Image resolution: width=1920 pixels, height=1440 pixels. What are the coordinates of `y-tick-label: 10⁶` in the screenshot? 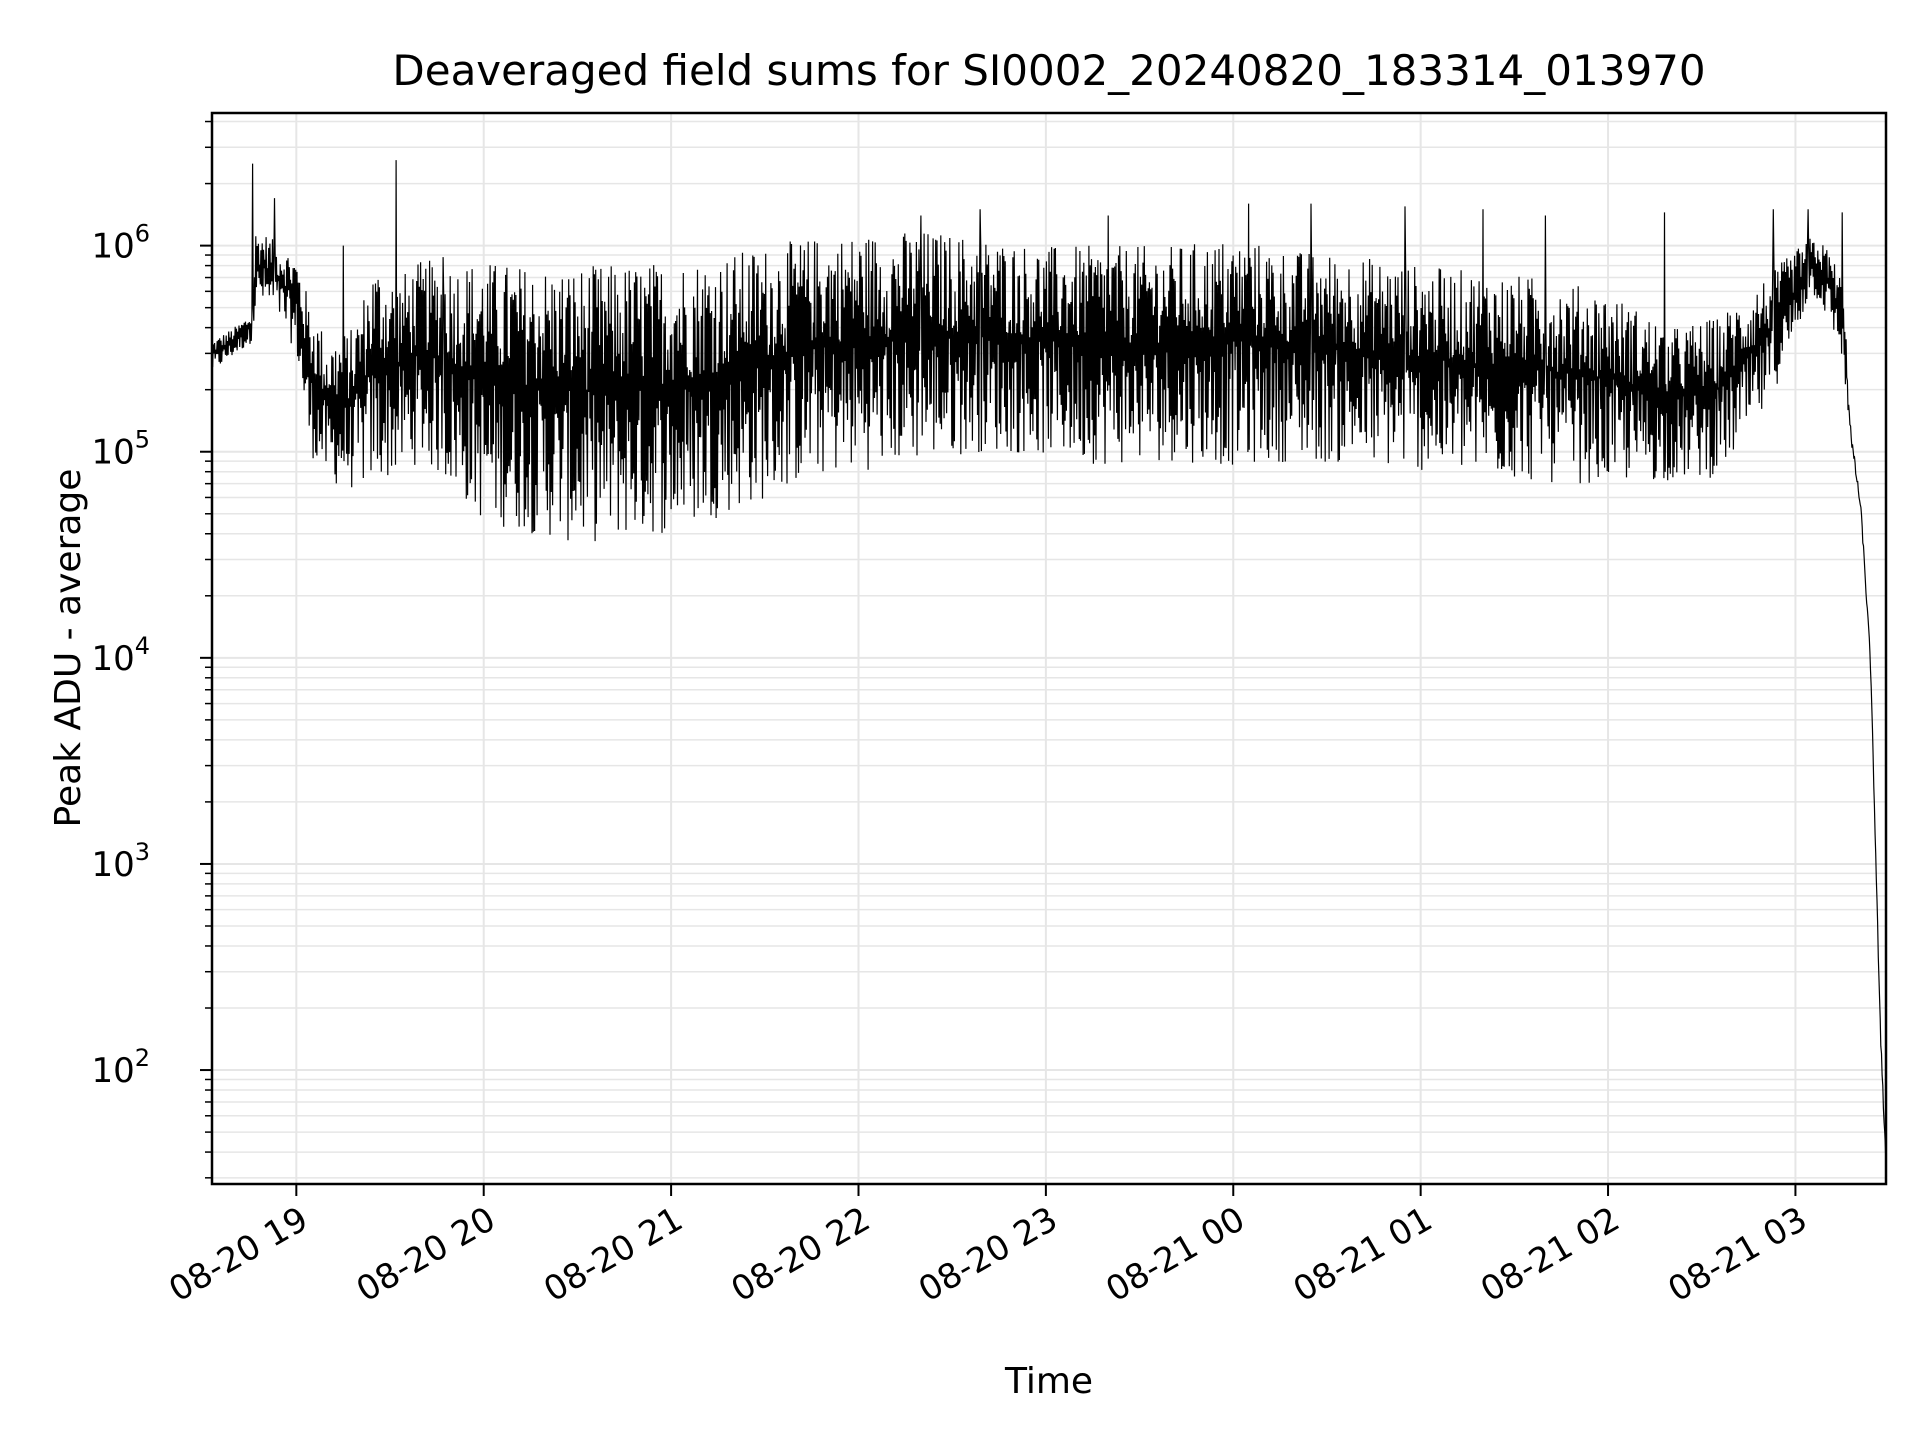 It's located at (120, 243).